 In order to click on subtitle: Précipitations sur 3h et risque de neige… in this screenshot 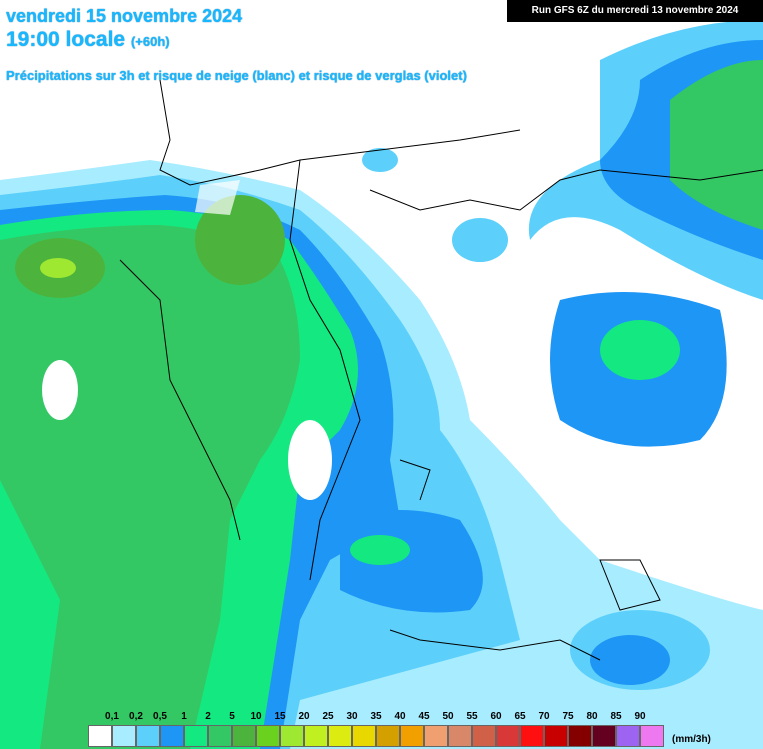, I will do `click(236, 75)`.